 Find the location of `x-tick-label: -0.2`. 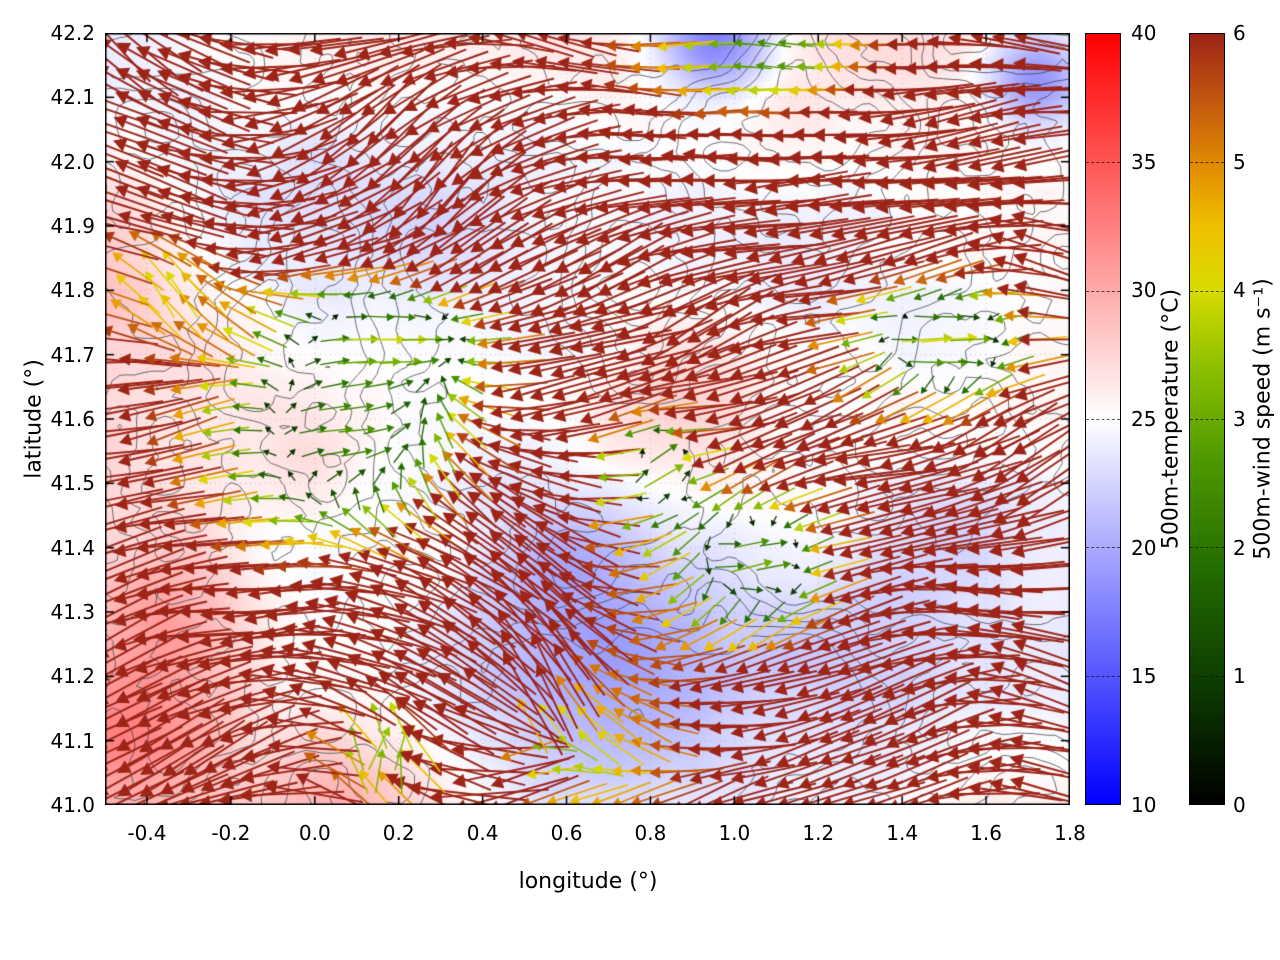

x-tick-label: -0.2 is located at coordinates (231, 833).